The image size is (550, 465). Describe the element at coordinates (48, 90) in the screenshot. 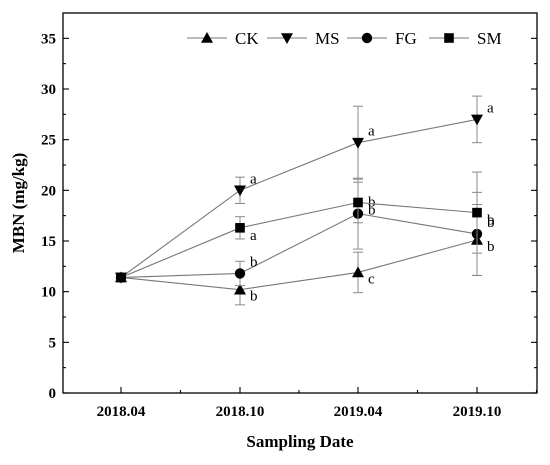

I see `y-tick-label: 30` at that location.